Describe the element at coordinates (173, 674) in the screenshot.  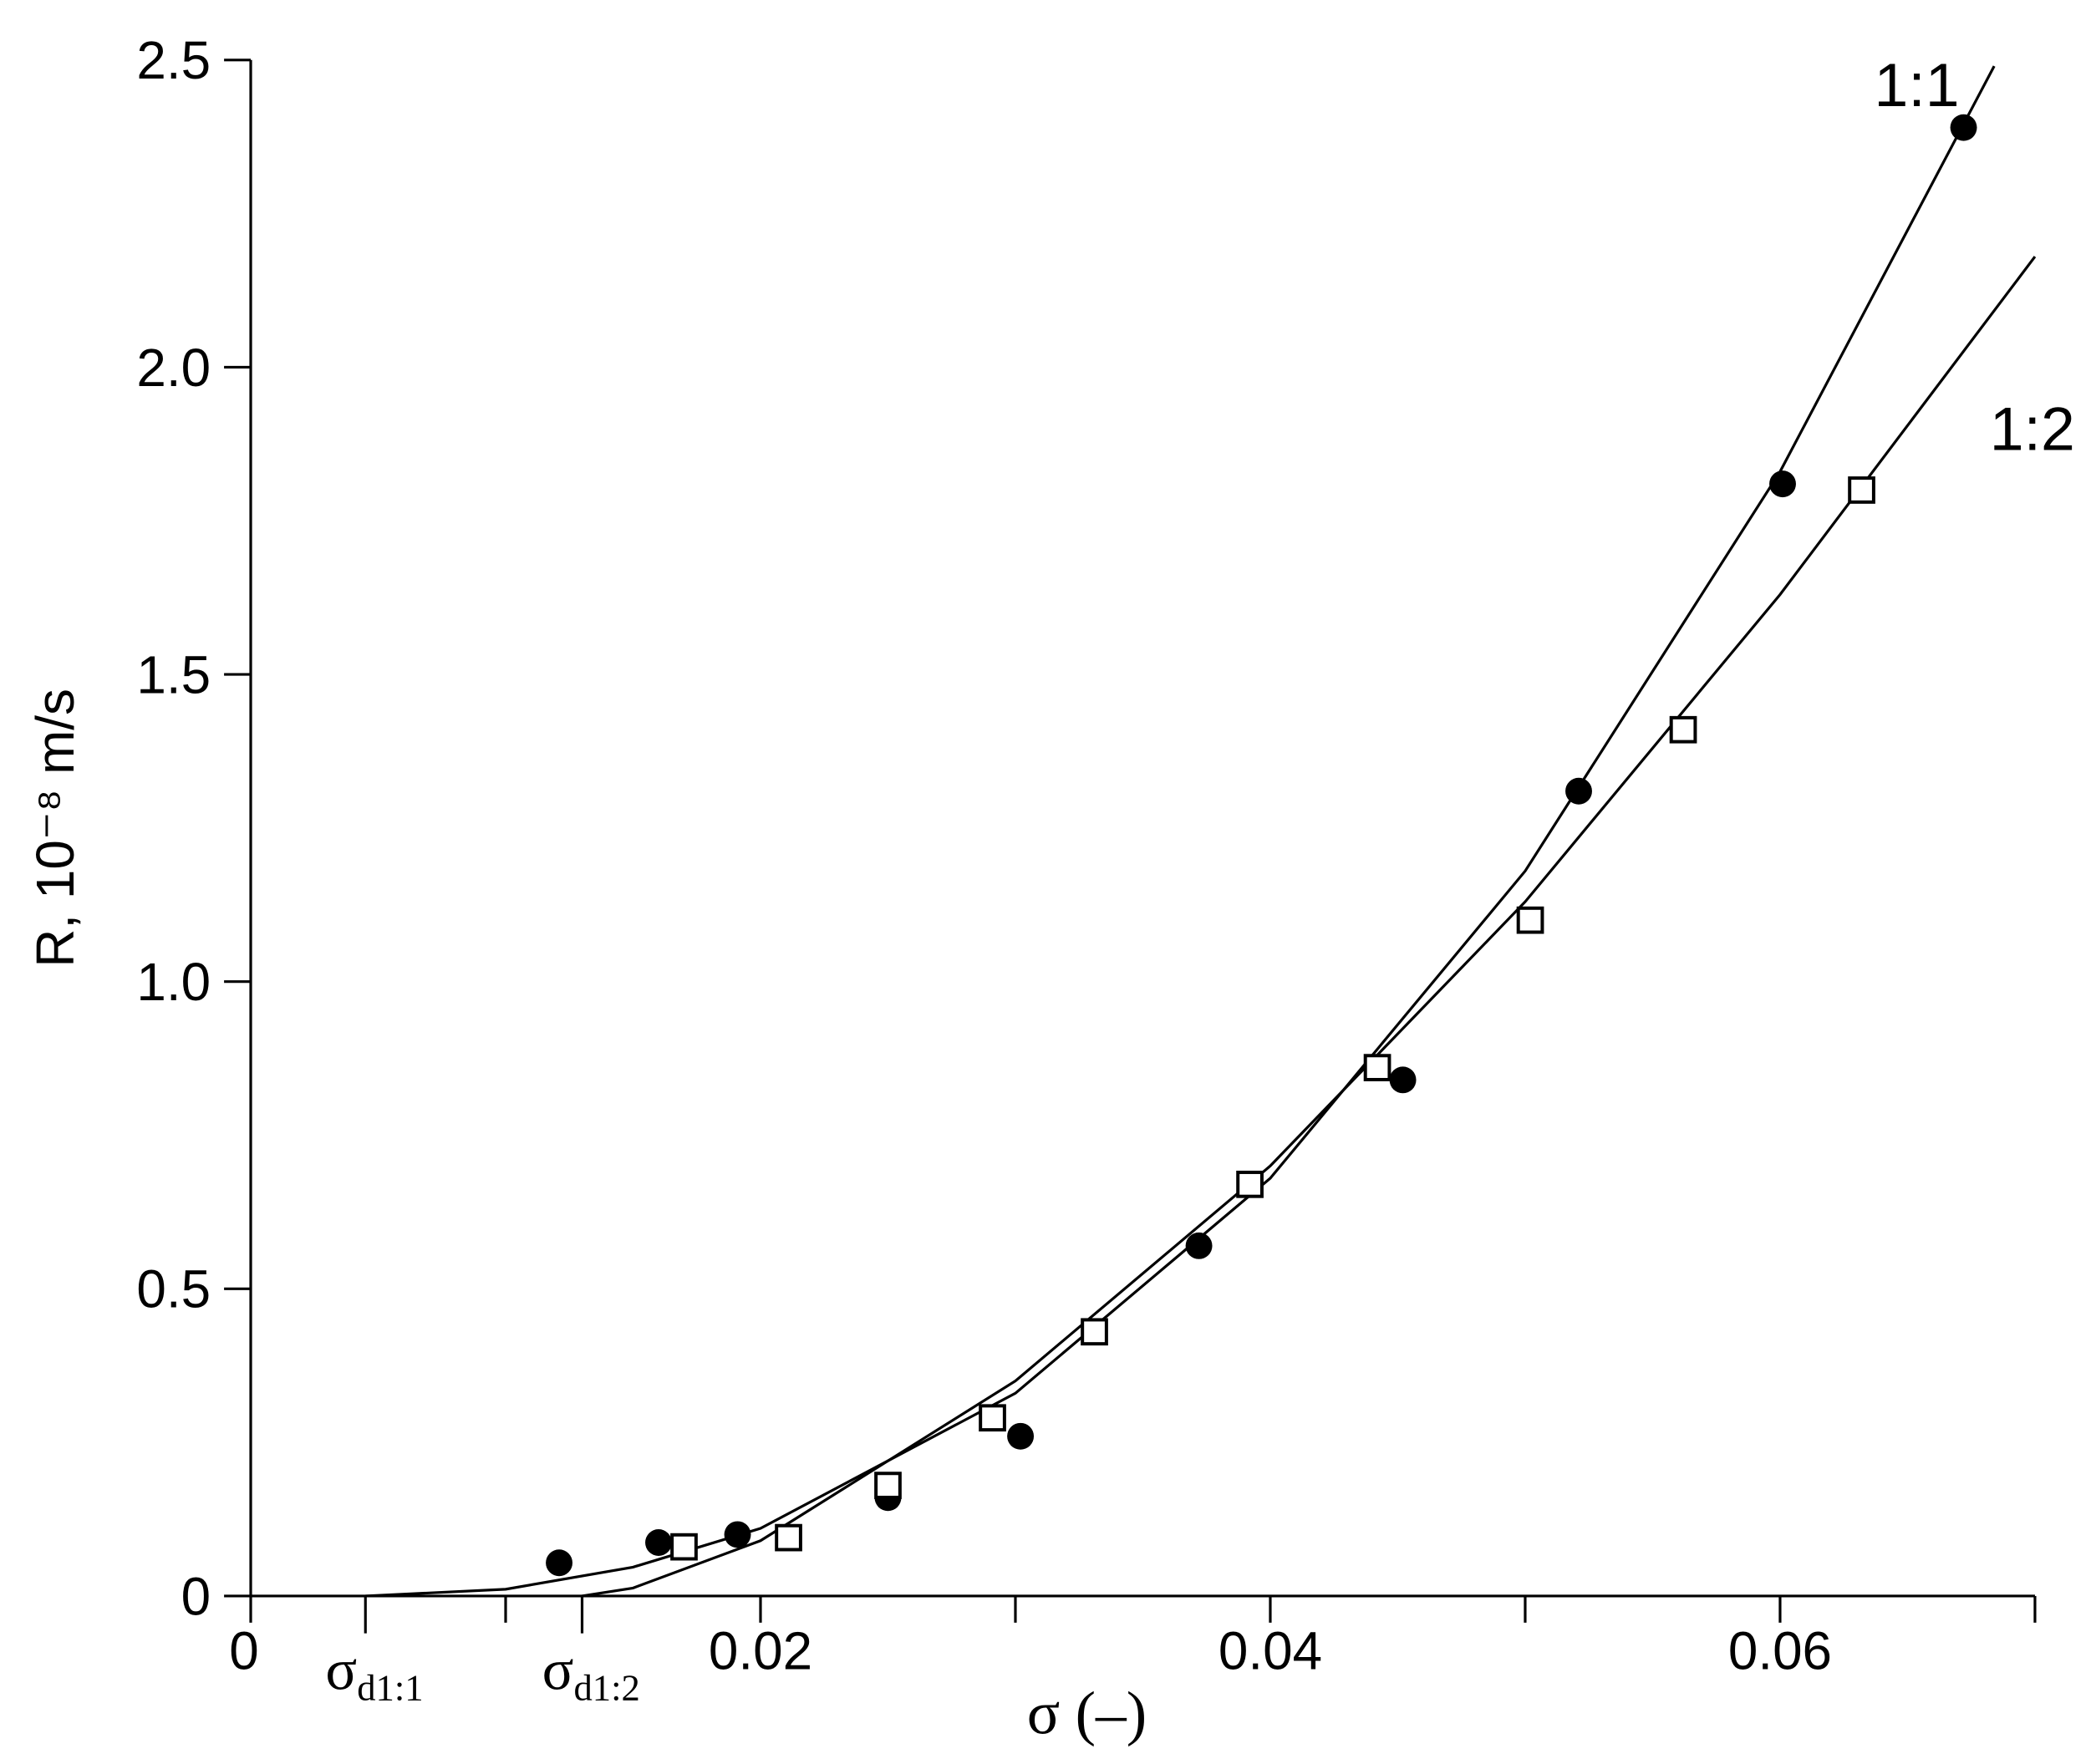
I see `y-tick-label: 1.5` at that location.